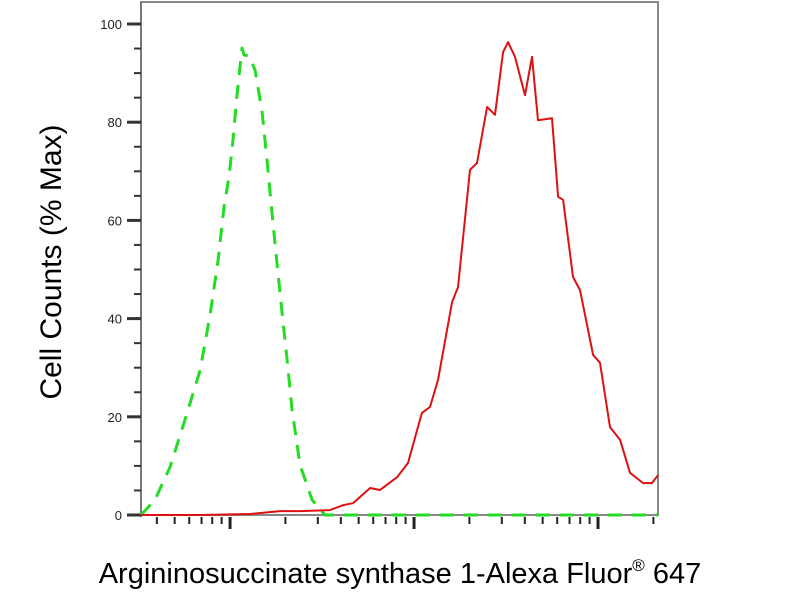 The image size is (800, 600). Describe the element at coordinates (115, 220) in the screenshot. I see `y-tick-label: 60` at that location.